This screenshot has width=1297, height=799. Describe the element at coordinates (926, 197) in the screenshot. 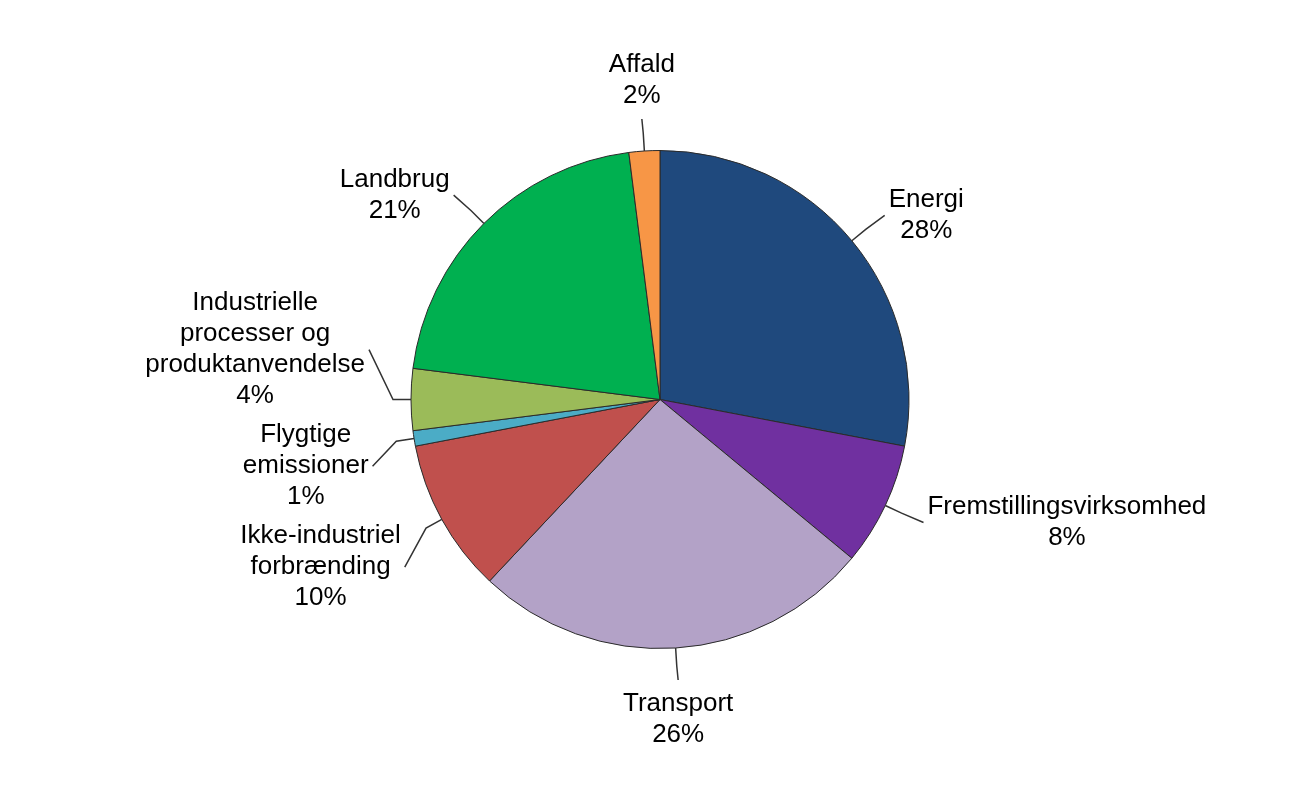

I see `slice-label: Energi` at that location.